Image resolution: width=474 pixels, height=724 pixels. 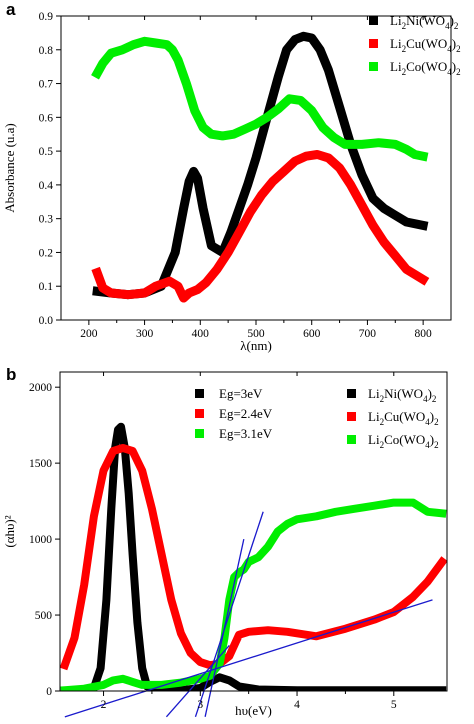 What do you see at coordinates (256, 334) in the screenshot?
I see `x-tick-label: 500` at bounding box center [256, 334].